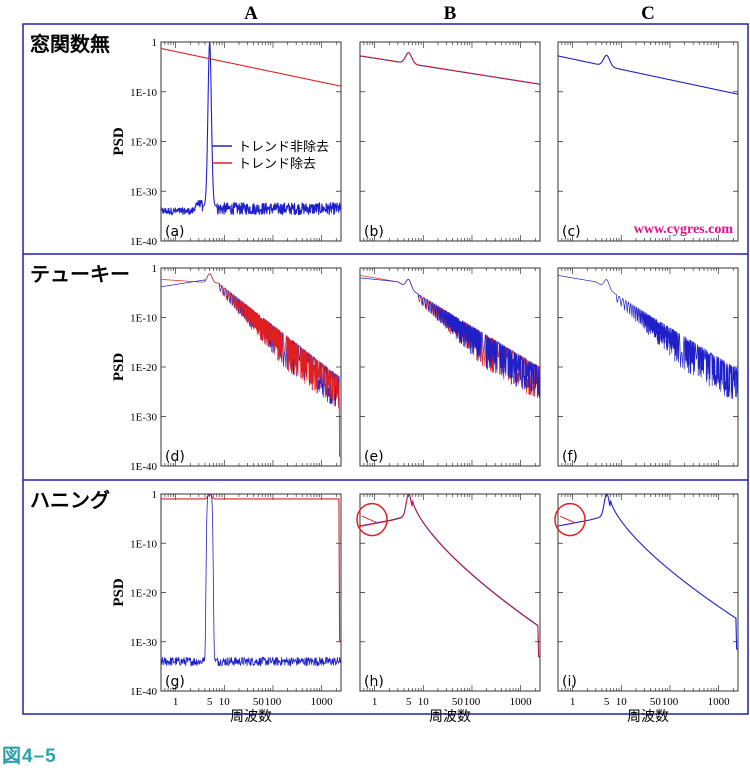  I want to click on panel-label: (a), so click(175, 232).